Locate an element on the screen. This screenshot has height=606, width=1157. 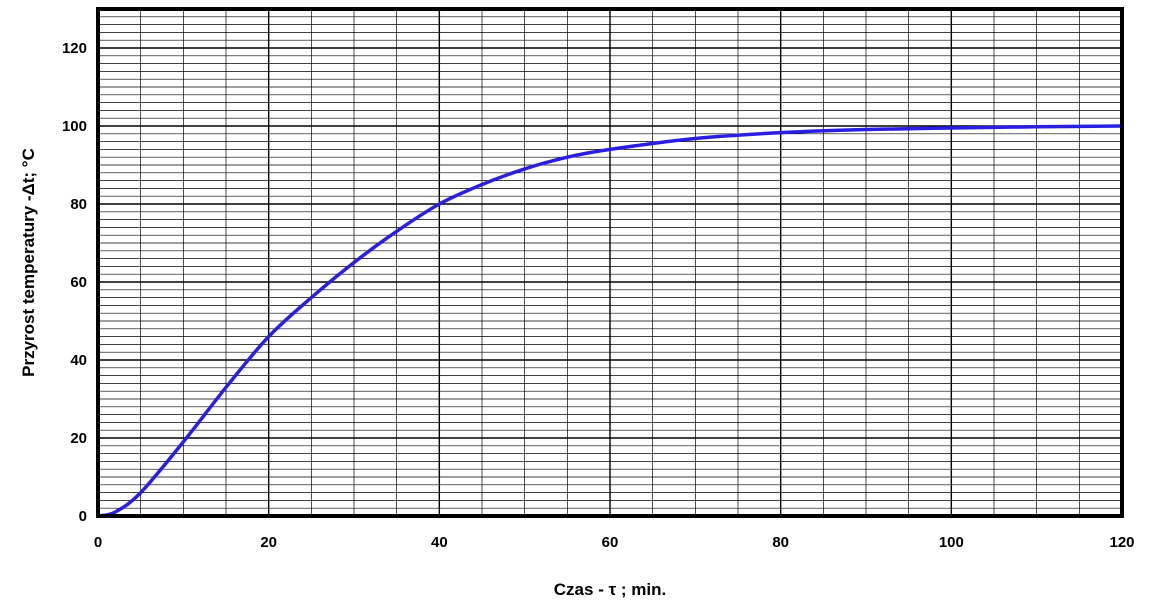
x-tick-label: 40 is located at coordinates (439, 542).